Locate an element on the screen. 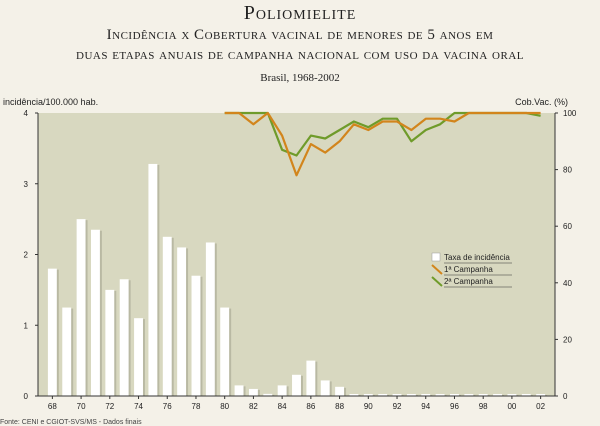  x-tick-label: 80 is located at coordinates (224, 406).